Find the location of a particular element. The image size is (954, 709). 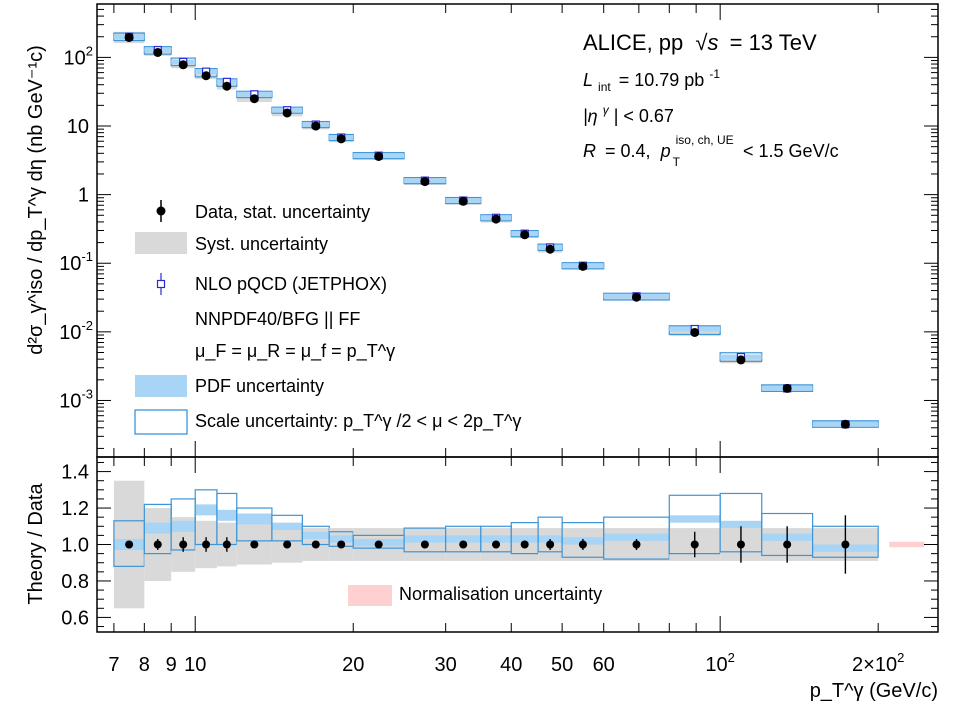

x-tick-label: 40 is located at coordinates (511, 665).